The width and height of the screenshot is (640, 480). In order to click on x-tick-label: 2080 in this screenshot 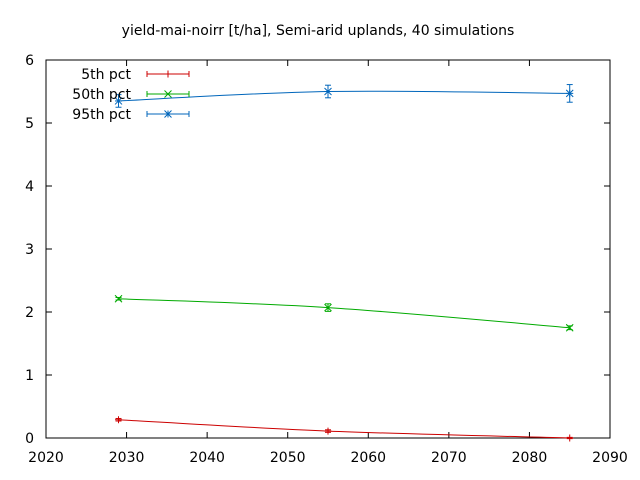, I will do `click(530, 458)`.